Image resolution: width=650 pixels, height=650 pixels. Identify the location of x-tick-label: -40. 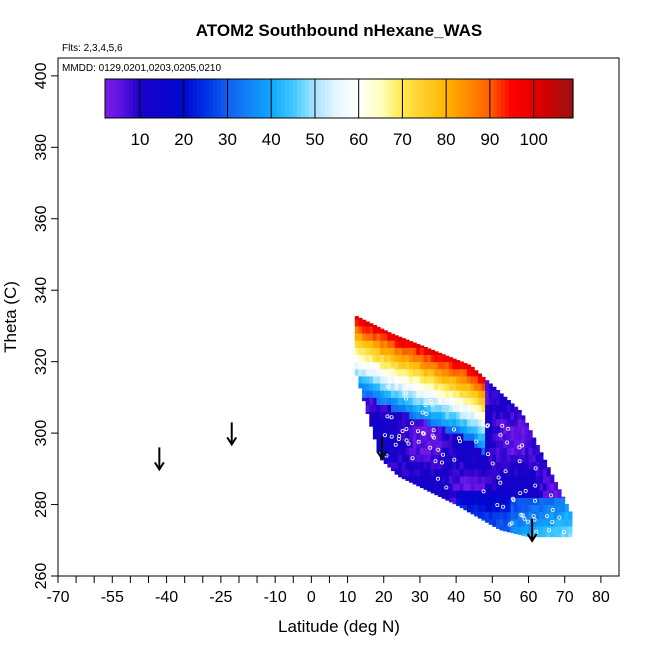
(166, 597).